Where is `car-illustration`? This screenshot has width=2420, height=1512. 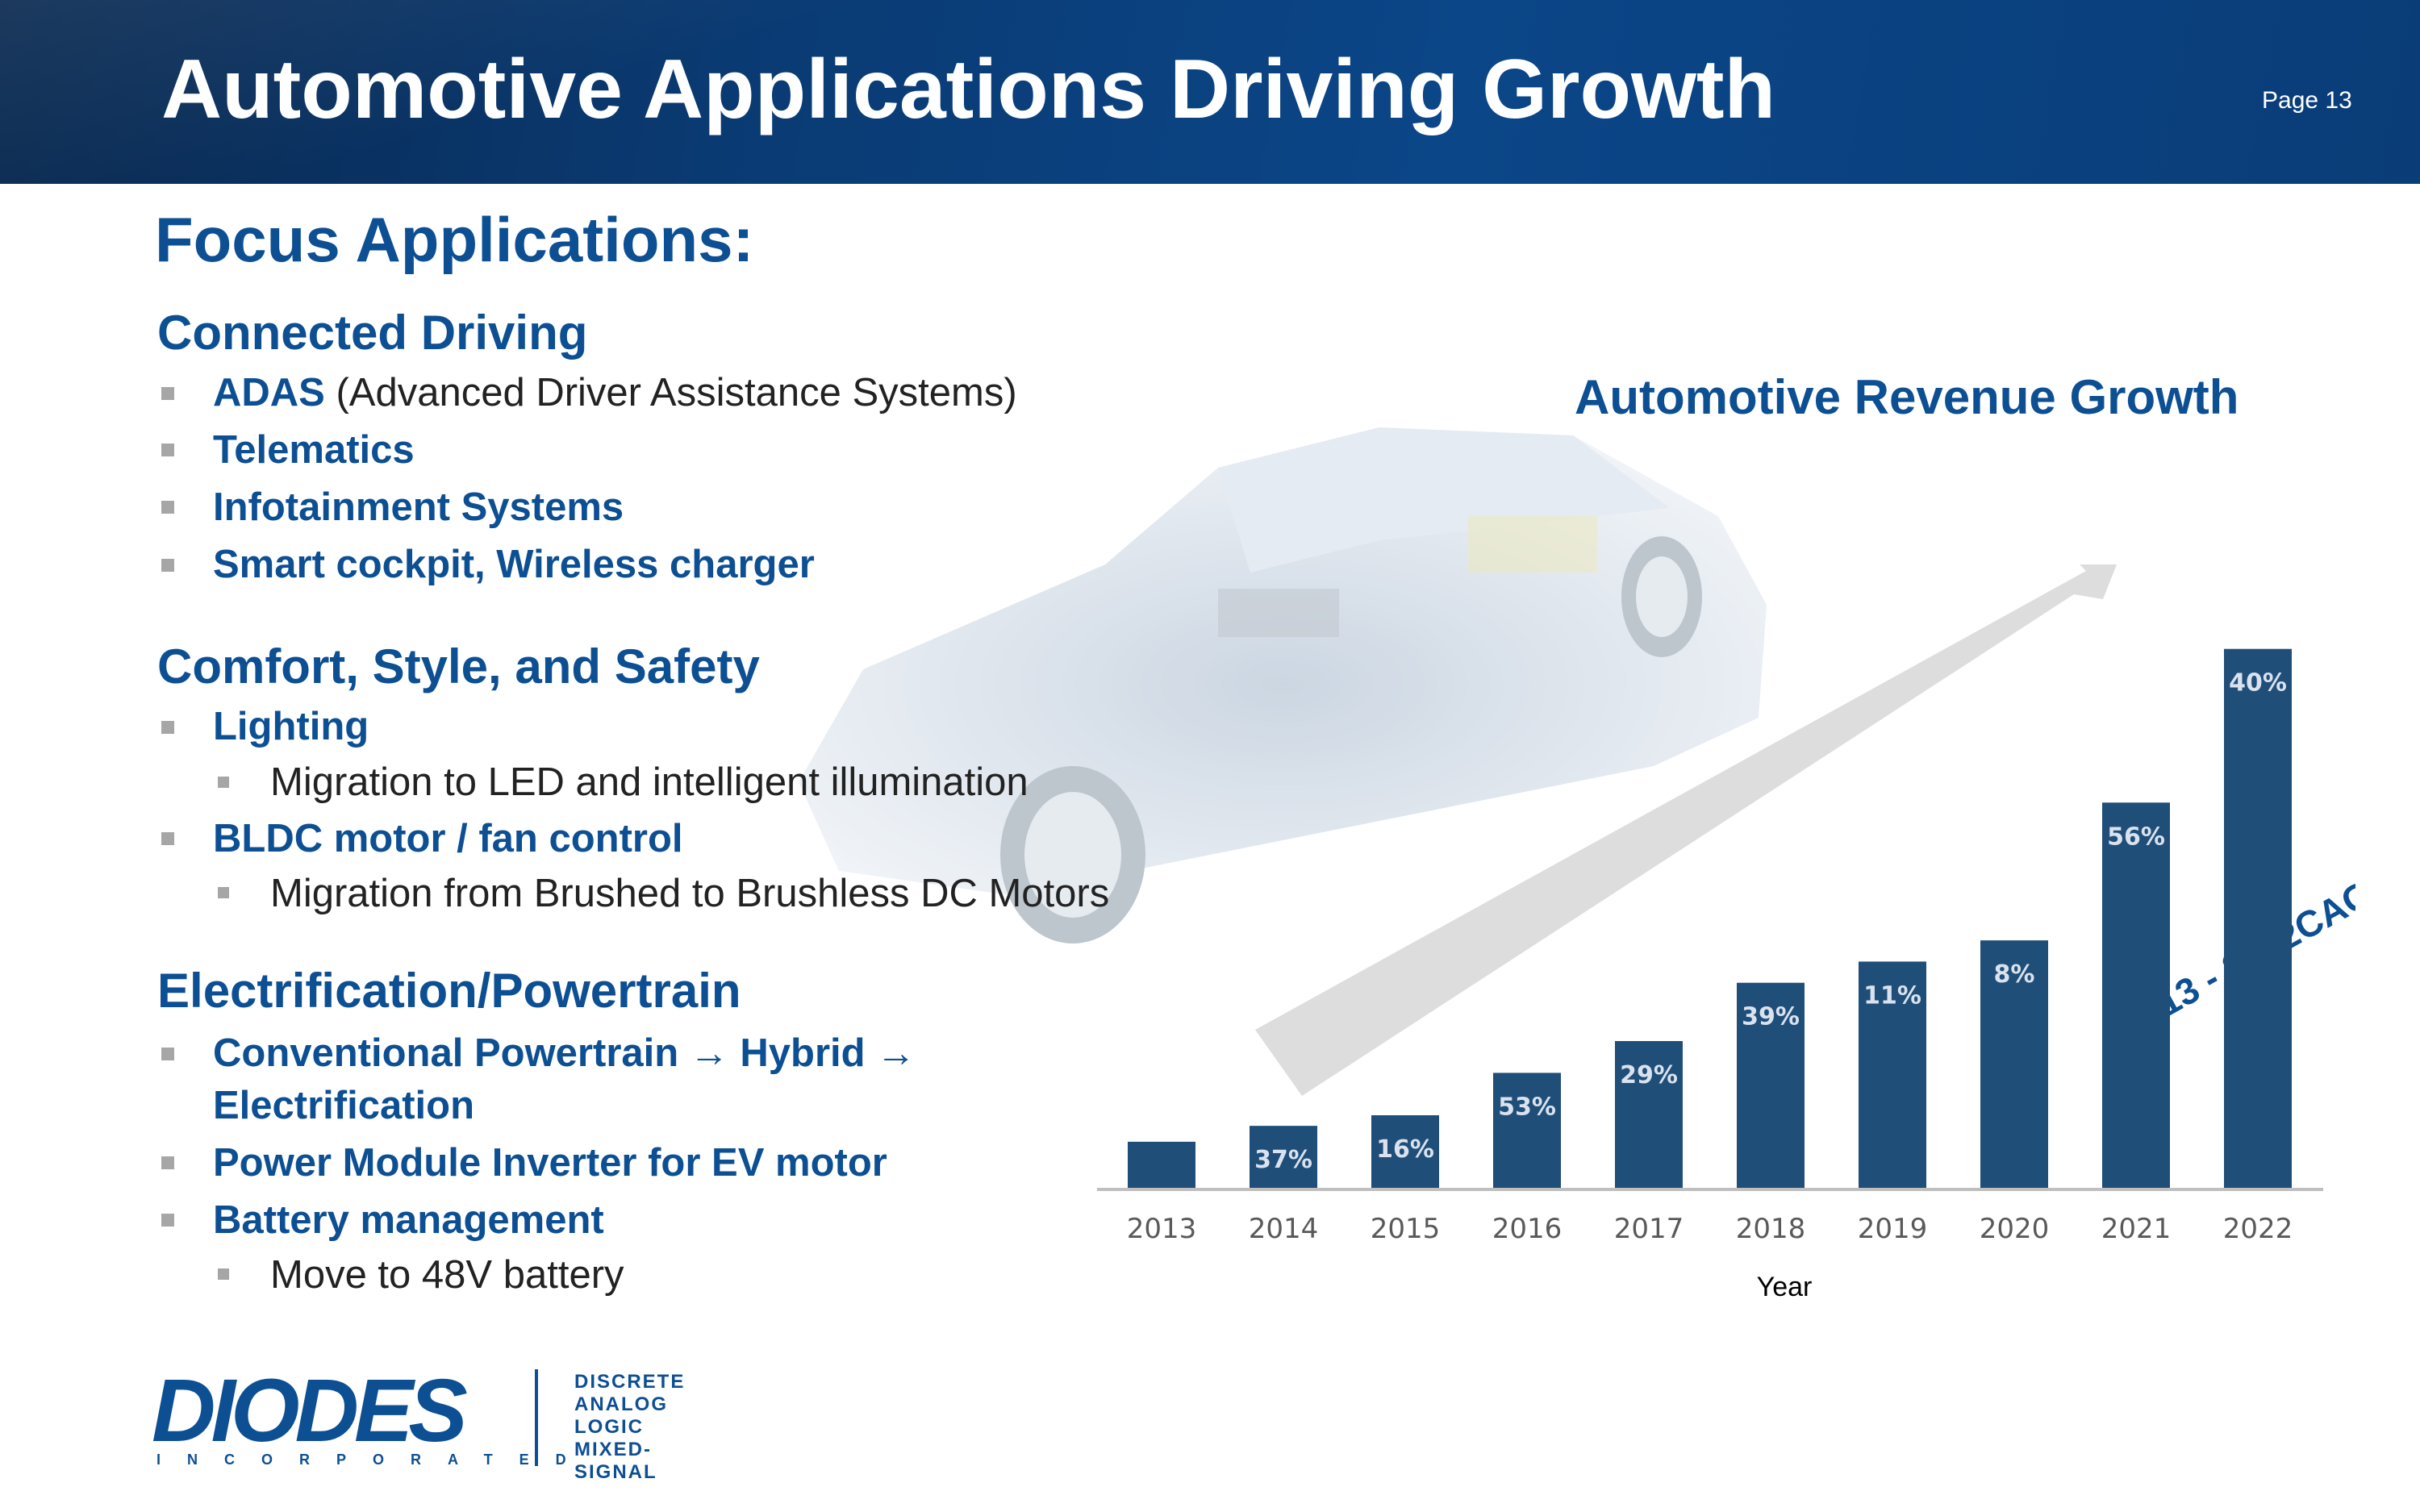 car-illustration is located at coordinates (1283, 685).